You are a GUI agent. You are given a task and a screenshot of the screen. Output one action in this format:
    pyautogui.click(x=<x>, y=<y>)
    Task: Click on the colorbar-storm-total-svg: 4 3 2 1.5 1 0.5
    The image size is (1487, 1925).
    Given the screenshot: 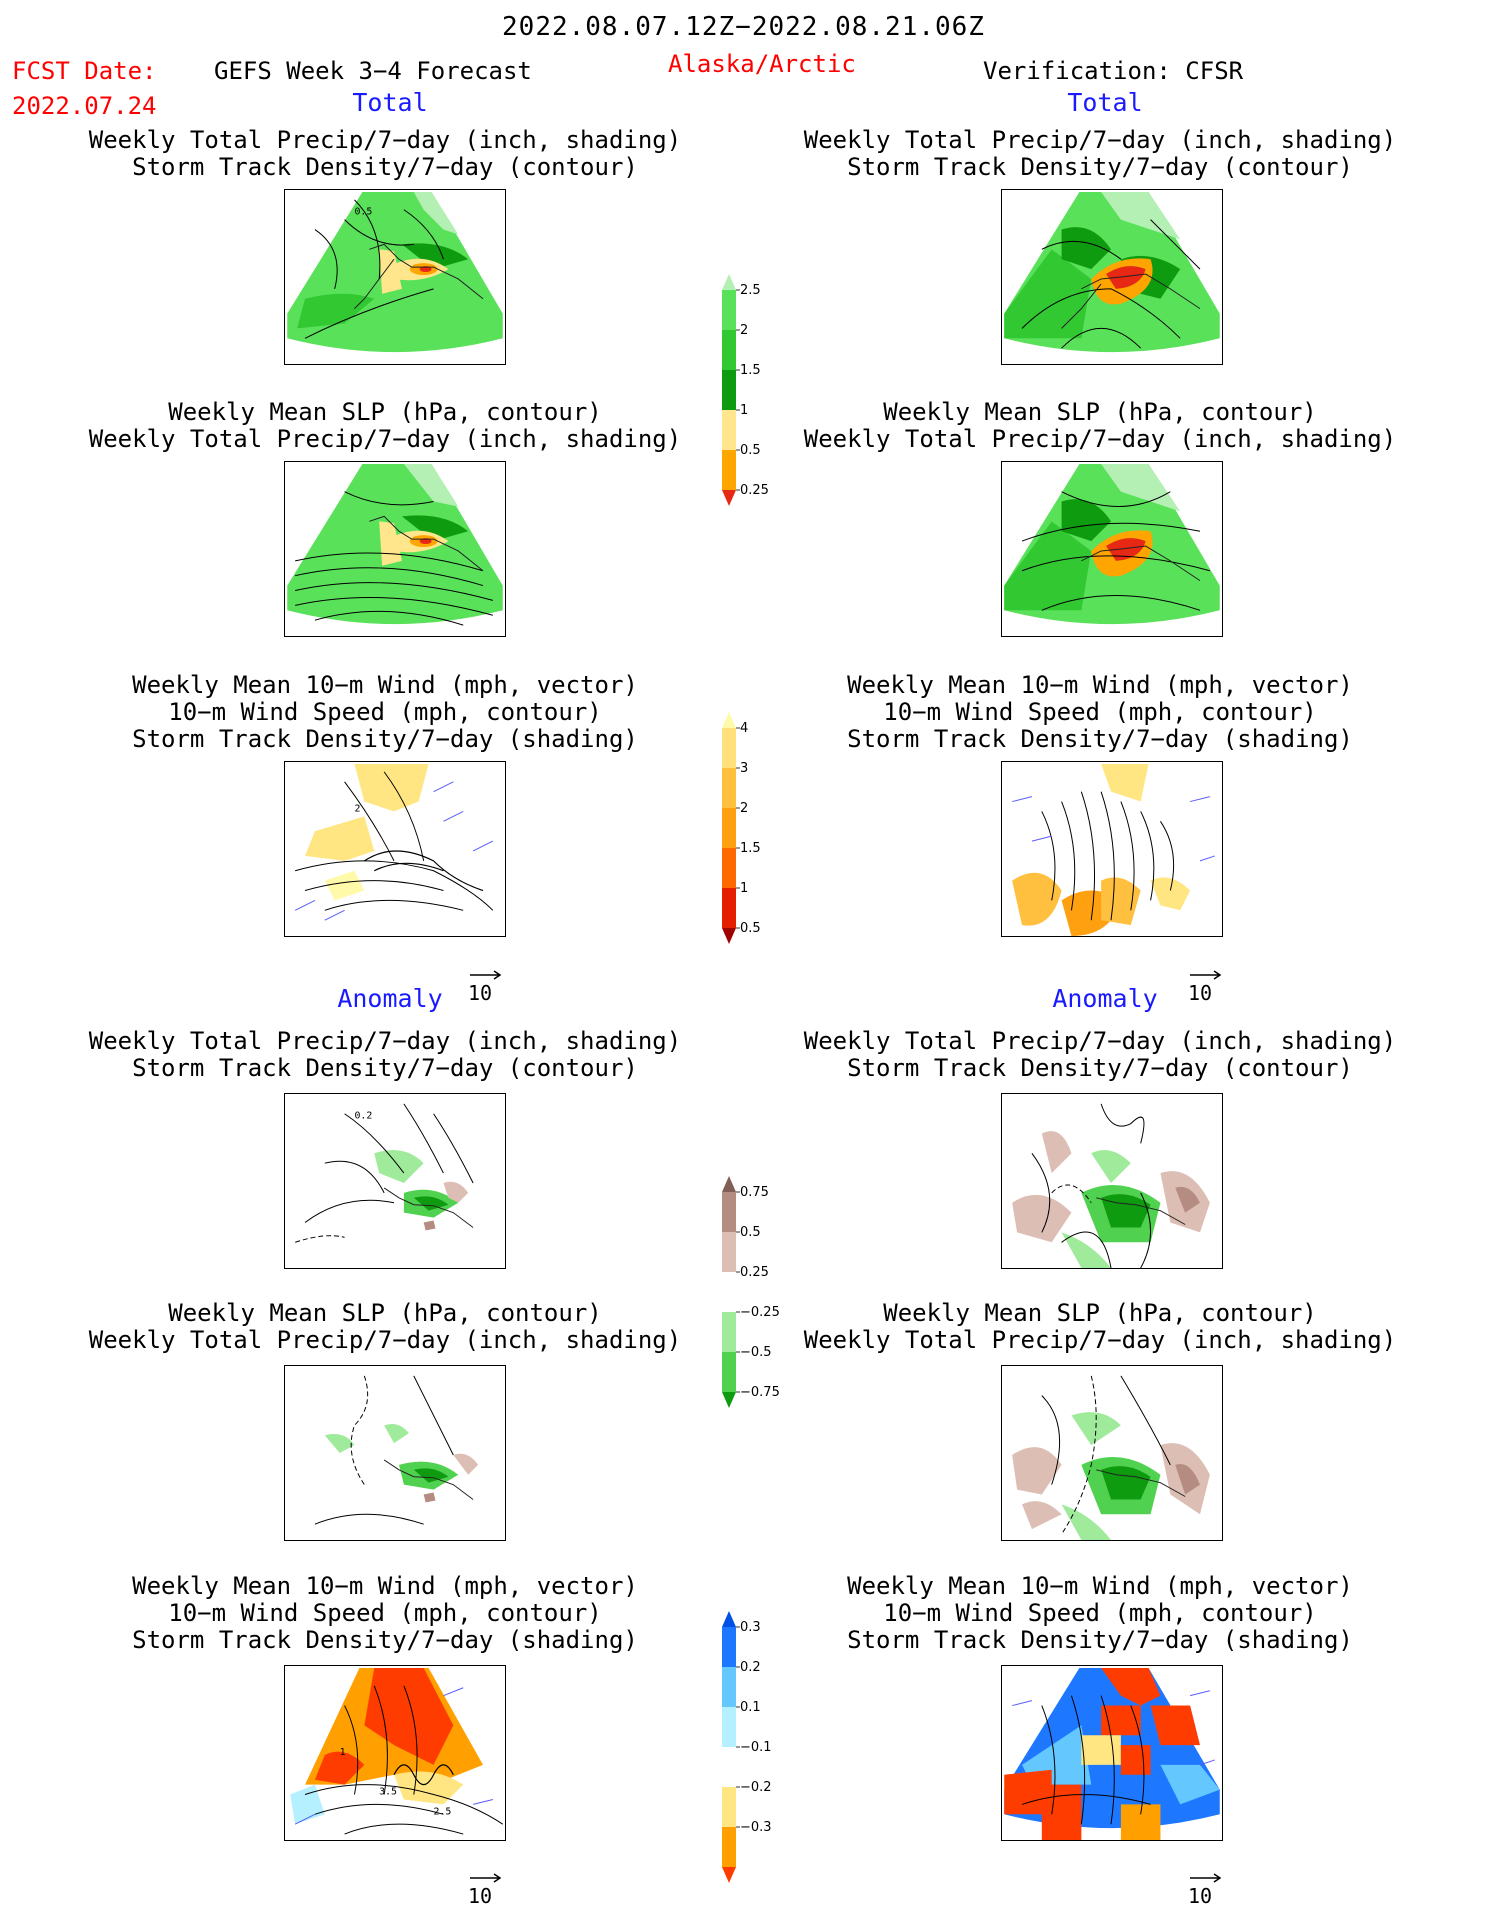 What is the action you would take?
    pyautogui.click(x=741, y=828)
    